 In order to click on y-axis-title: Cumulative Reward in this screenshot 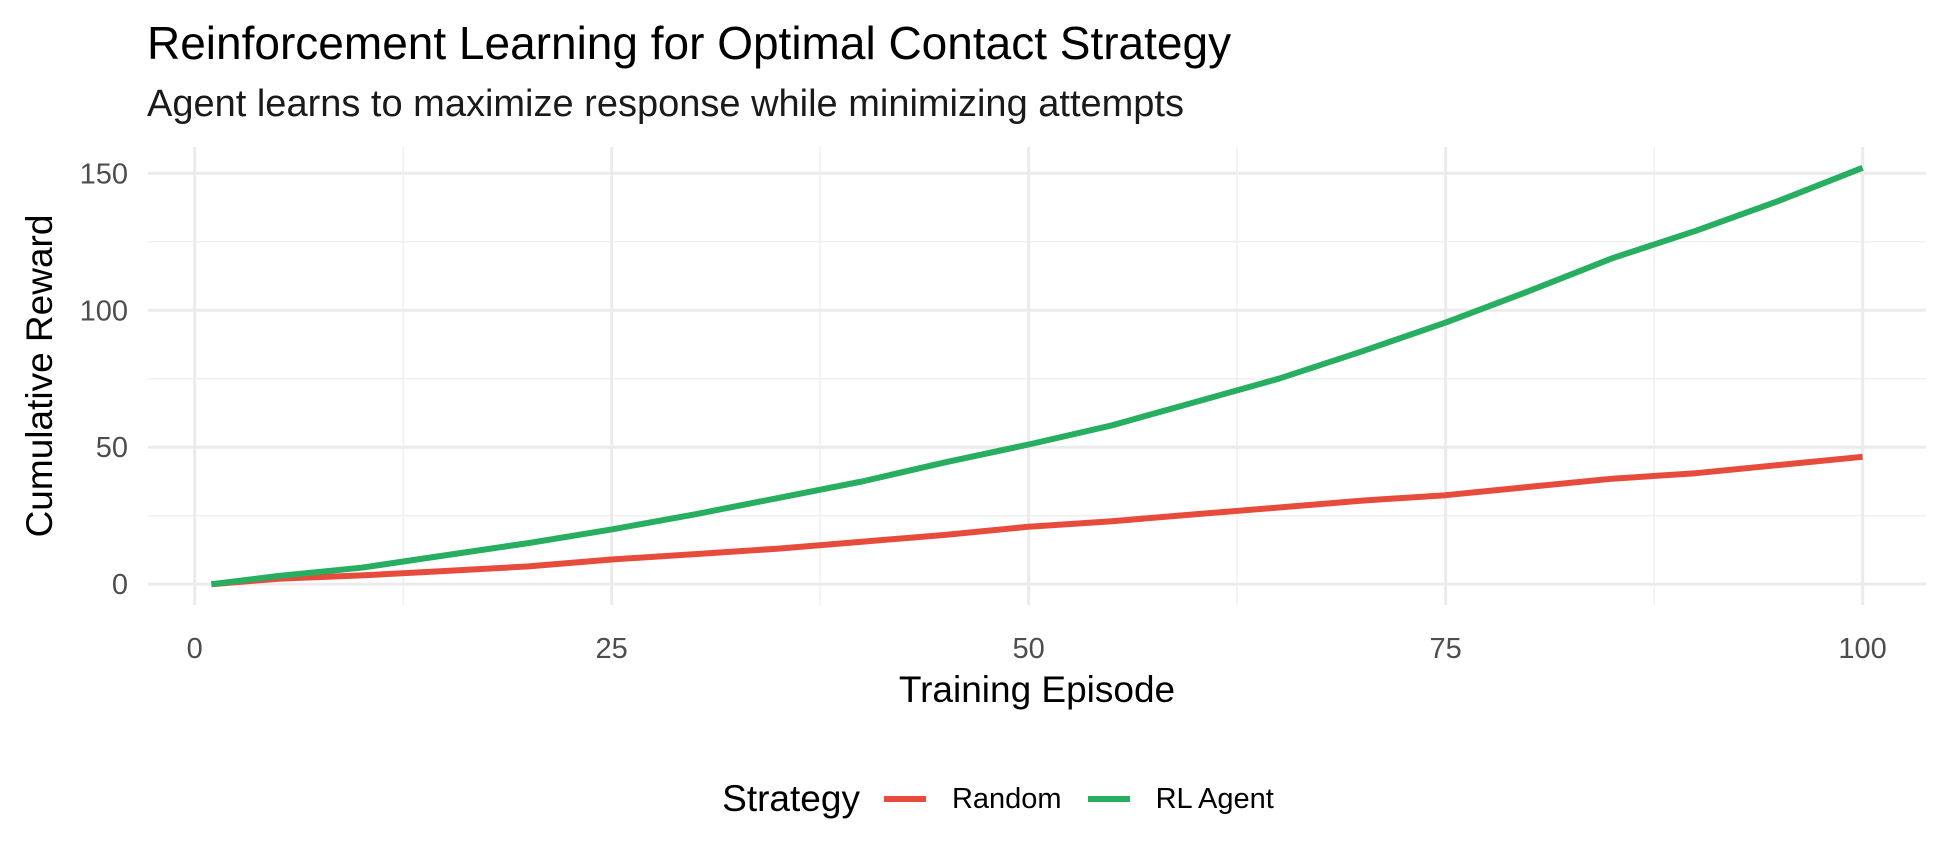, I will do `click(39, 376)`.